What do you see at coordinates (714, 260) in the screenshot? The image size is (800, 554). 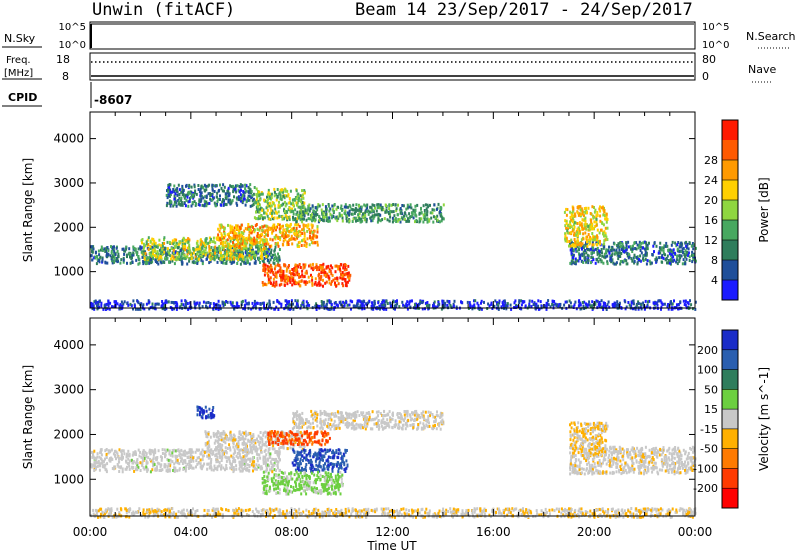 I see `power-colorbar-label: 8` at bounding box center [714, 260].